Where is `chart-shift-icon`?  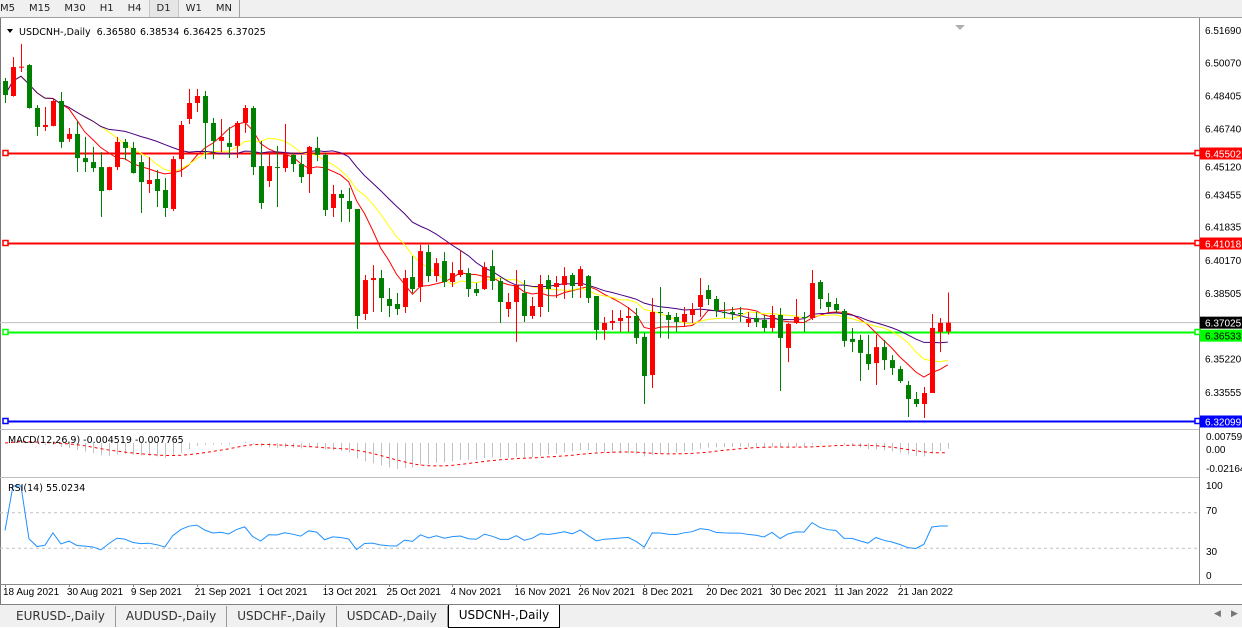 chart-shift-icon is located at coordinates (960, 27).